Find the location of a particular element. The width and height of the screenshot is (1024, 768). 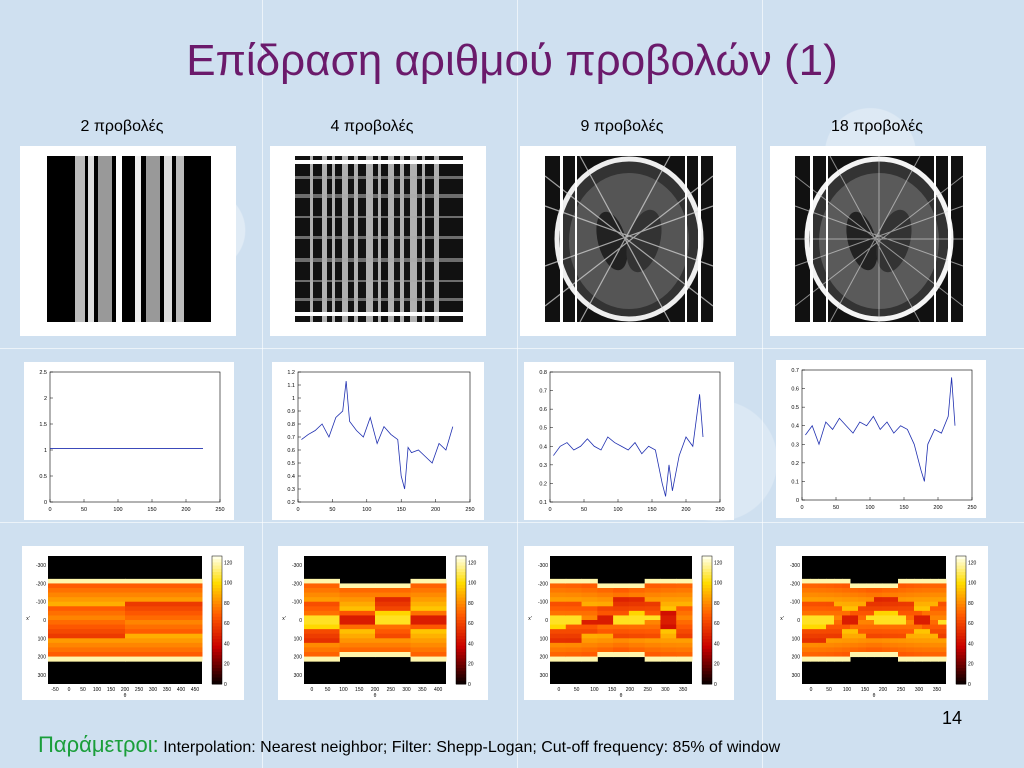

y-tick-label: 100 is located at coordinates (42, 639).